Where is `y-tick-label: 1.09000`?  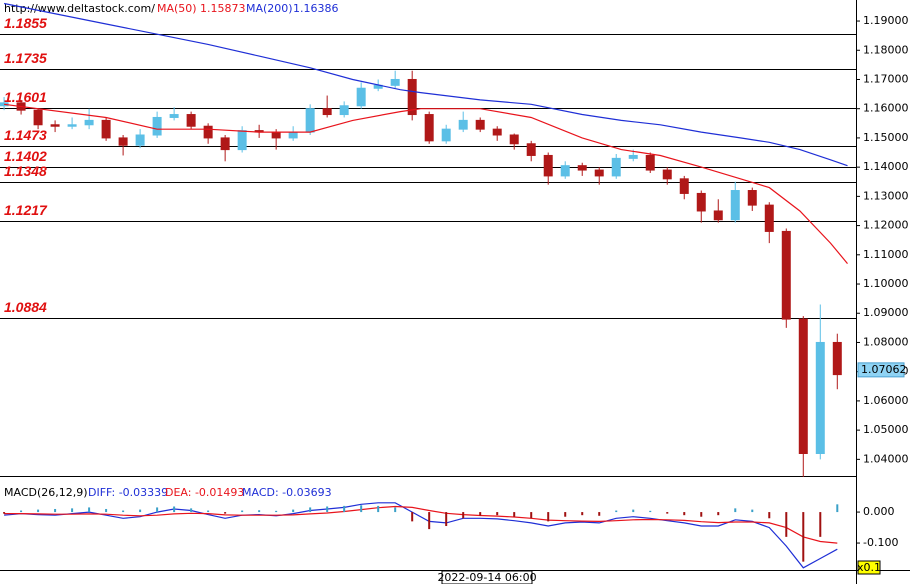
y-tick-label: 1.09000 is located at coordinates (886, 312).